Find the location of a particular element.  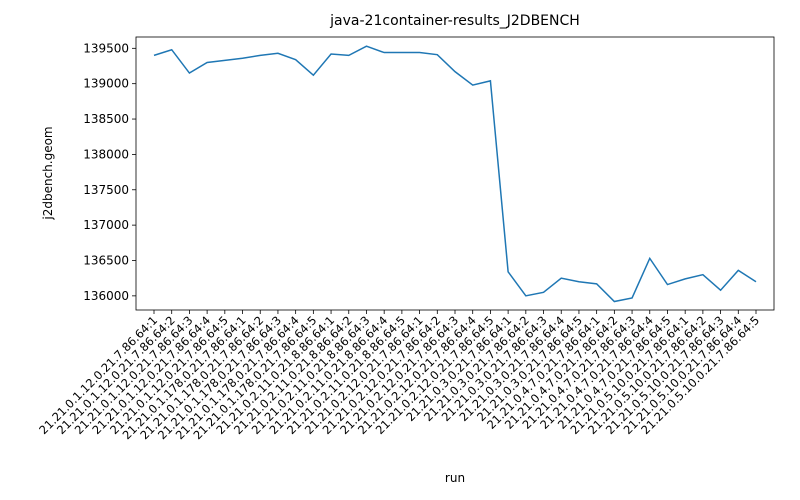

y-tick-label: 137500 is located at coordinates (106, 190).